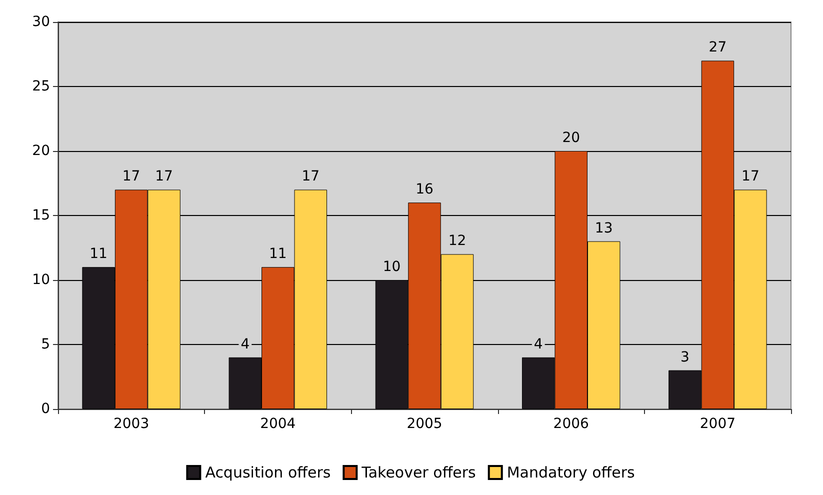 This screenshot has height=495, width=823. What do you see at coordinates (41, 280) in the screenshot?
I see `y-tick-label: 10` at bounding box center [41, 280].